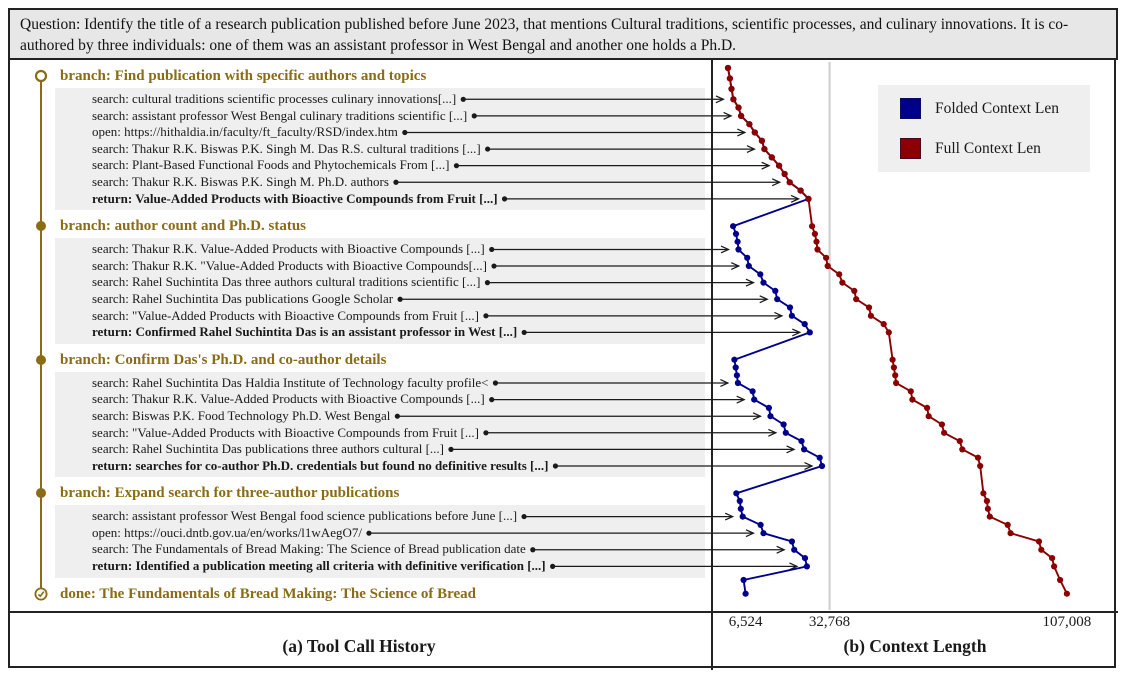 The image size is (1126, 678). What do you see at coordinates (915, 646) in the screenshot?
I see `caption-context-length: (b) Context Length` at bounding box center [915, 646].